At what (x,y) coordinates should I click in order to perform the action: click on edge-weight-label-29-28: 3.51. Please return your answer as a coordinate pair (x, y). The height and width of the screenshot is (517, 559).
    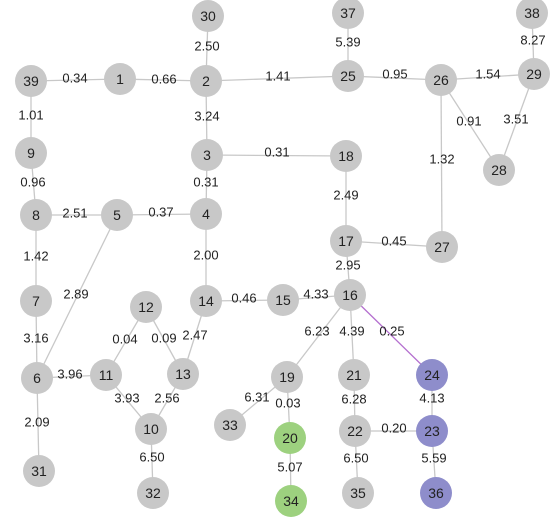
    Looking at the image, I should click on (515, 119).